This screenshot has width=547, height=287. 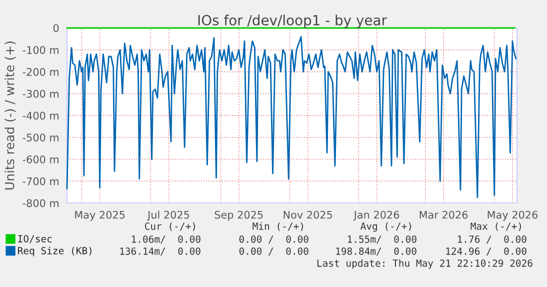 I want to click on y-tick-label: -100 m, so click(x=40, y=50).